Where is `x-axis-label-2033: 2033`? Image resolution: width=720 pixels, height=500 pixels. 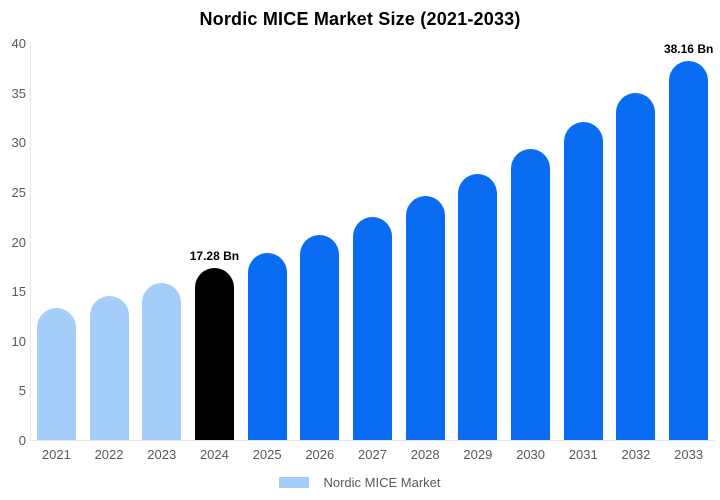 x-axis-label-2033: 2033 is located at coordinates (689, 454).